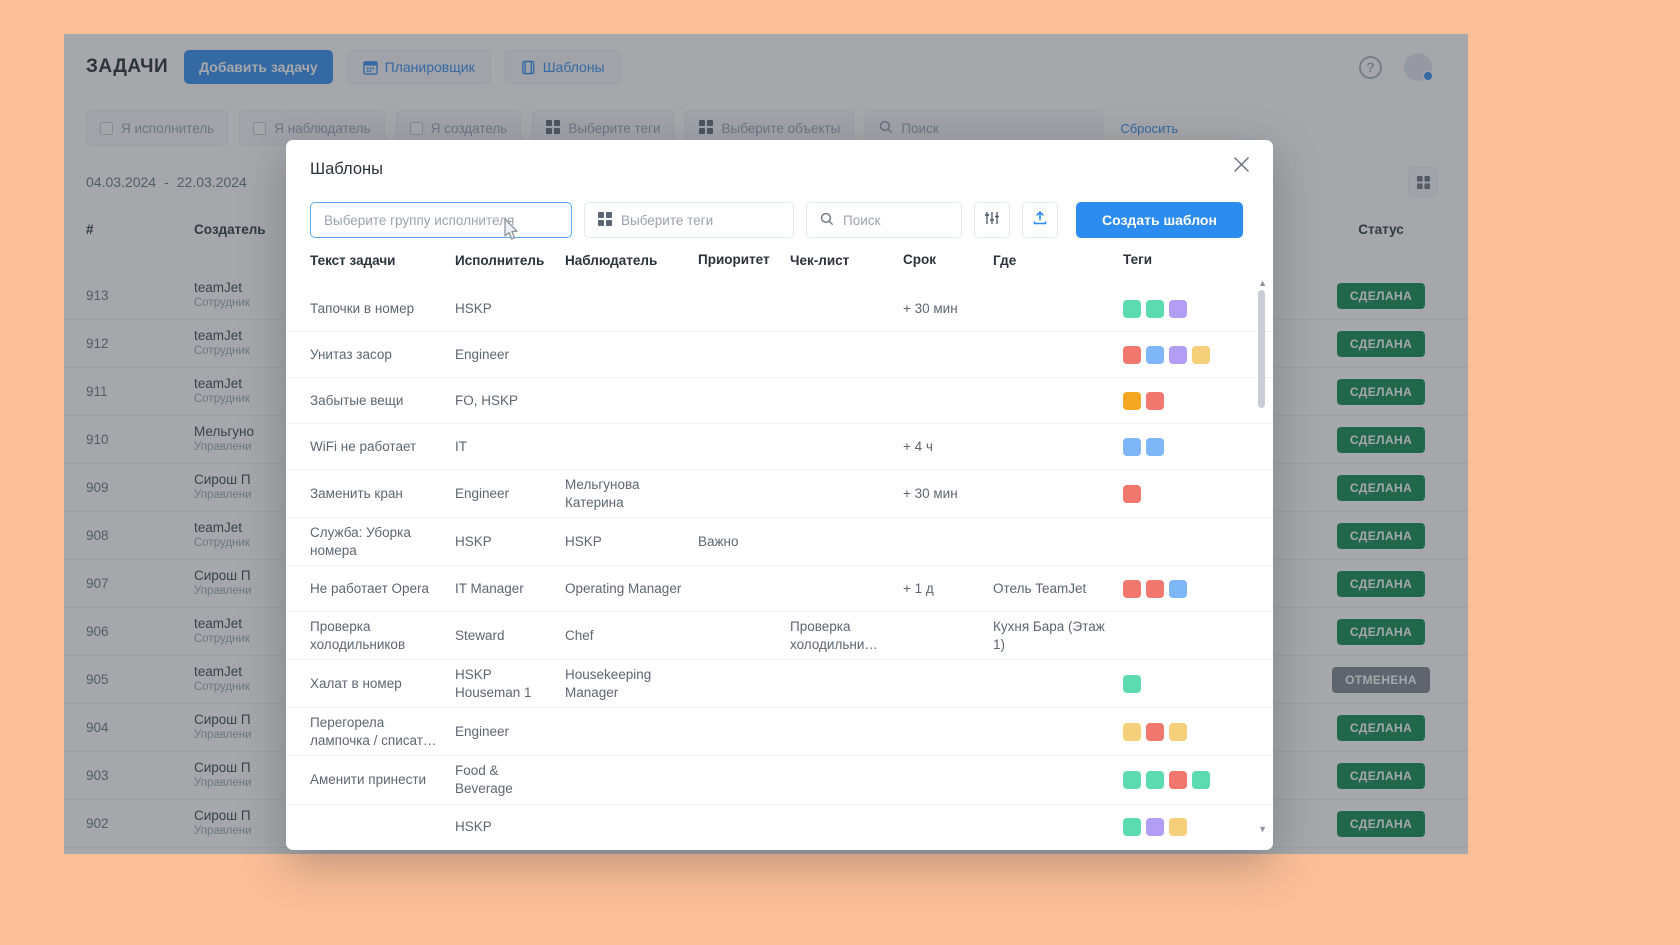 The image size is (1680, 945). Describe the element at coordinates (362, 308) in the screenshot. I see `template-text: Тапочки в номер` at that location.